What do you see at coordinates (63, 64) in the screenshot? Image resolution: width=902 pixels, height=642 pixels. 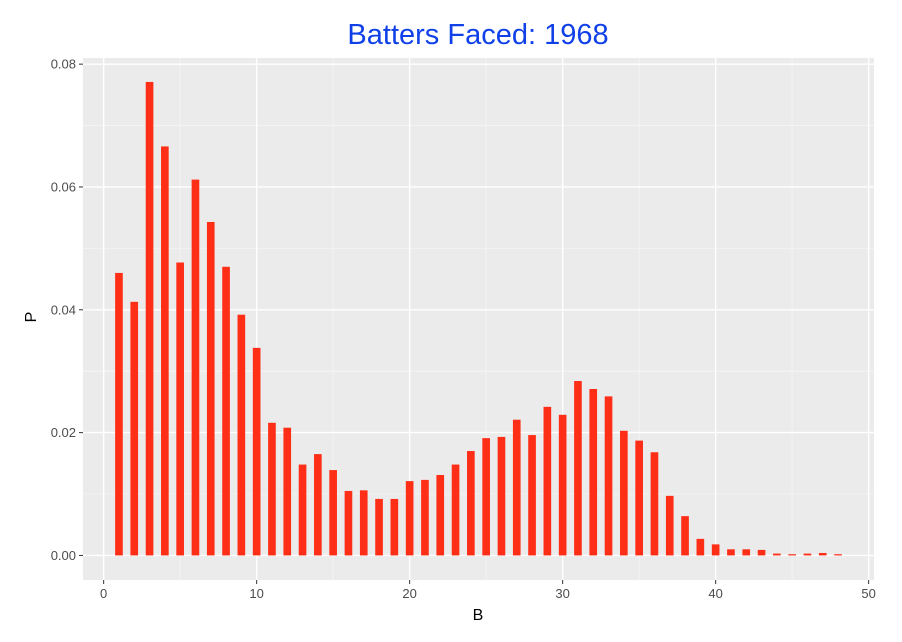 I see `y-tick-label: 0.08` at bounding box center [63, 64].